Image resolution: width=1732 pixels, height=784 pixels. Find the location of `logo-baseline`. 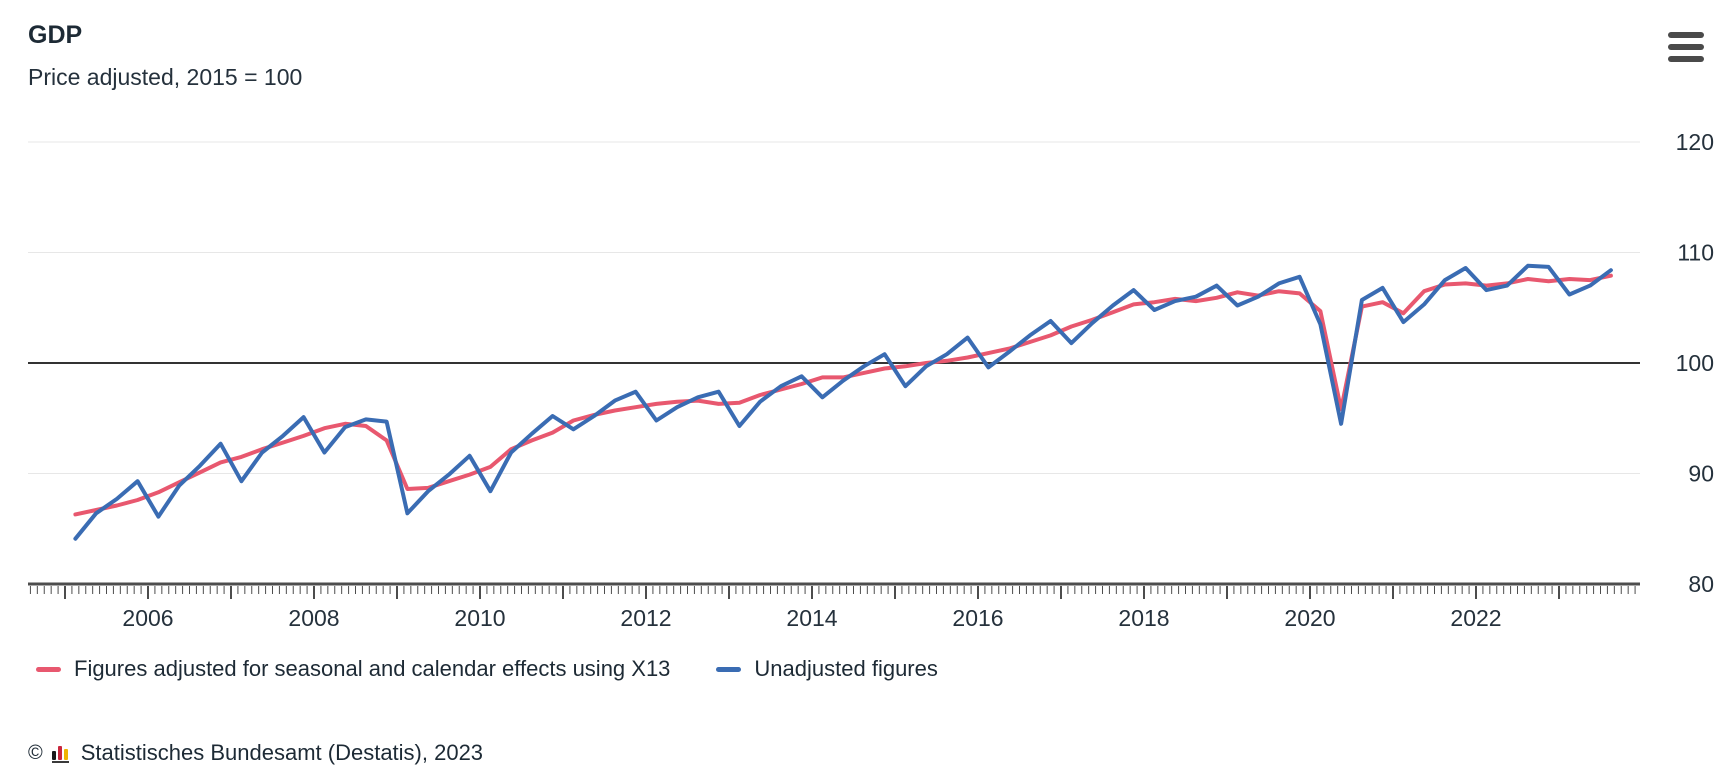

logo-baseline is located at coordinates (60, 762).